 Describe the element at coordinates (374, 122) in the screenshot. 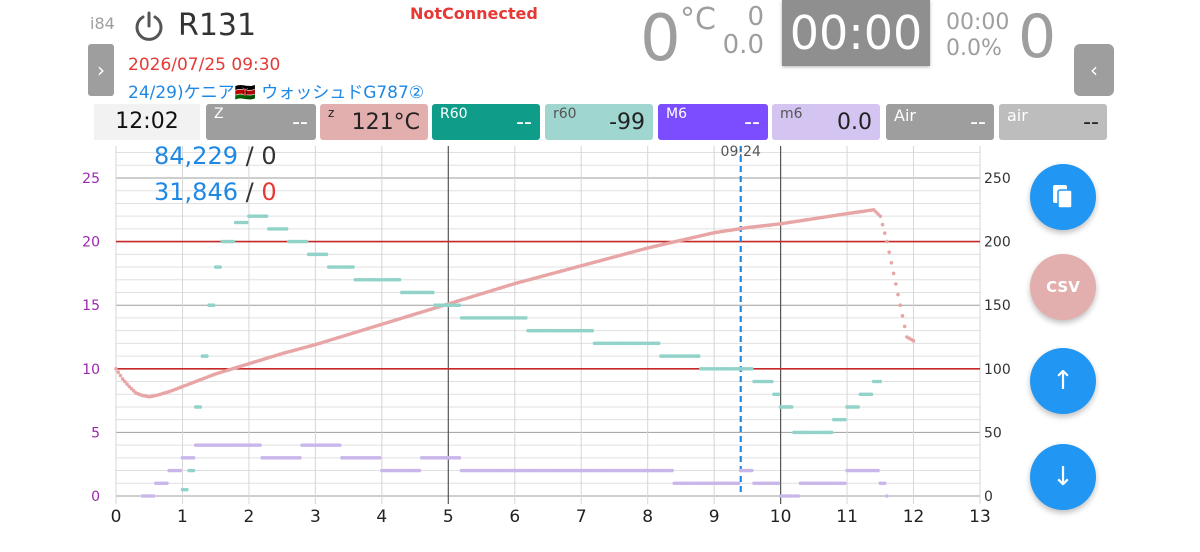

I see `chip-z: z 121°C` at that location.